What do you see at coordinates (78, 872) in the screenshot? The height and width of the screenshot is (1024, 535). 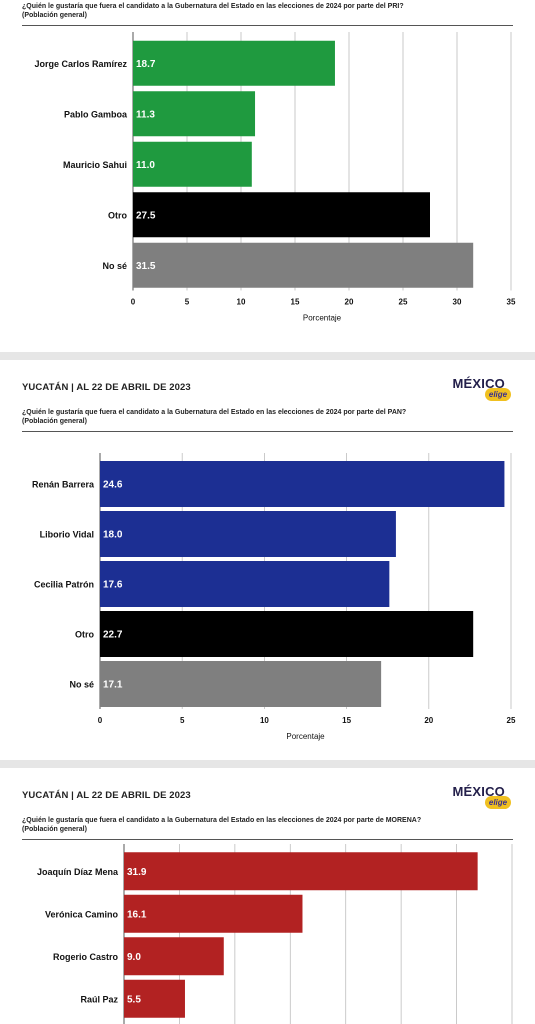 I see `category-label: Joaquín Díaz Mena` at bounding box center [78, 872].